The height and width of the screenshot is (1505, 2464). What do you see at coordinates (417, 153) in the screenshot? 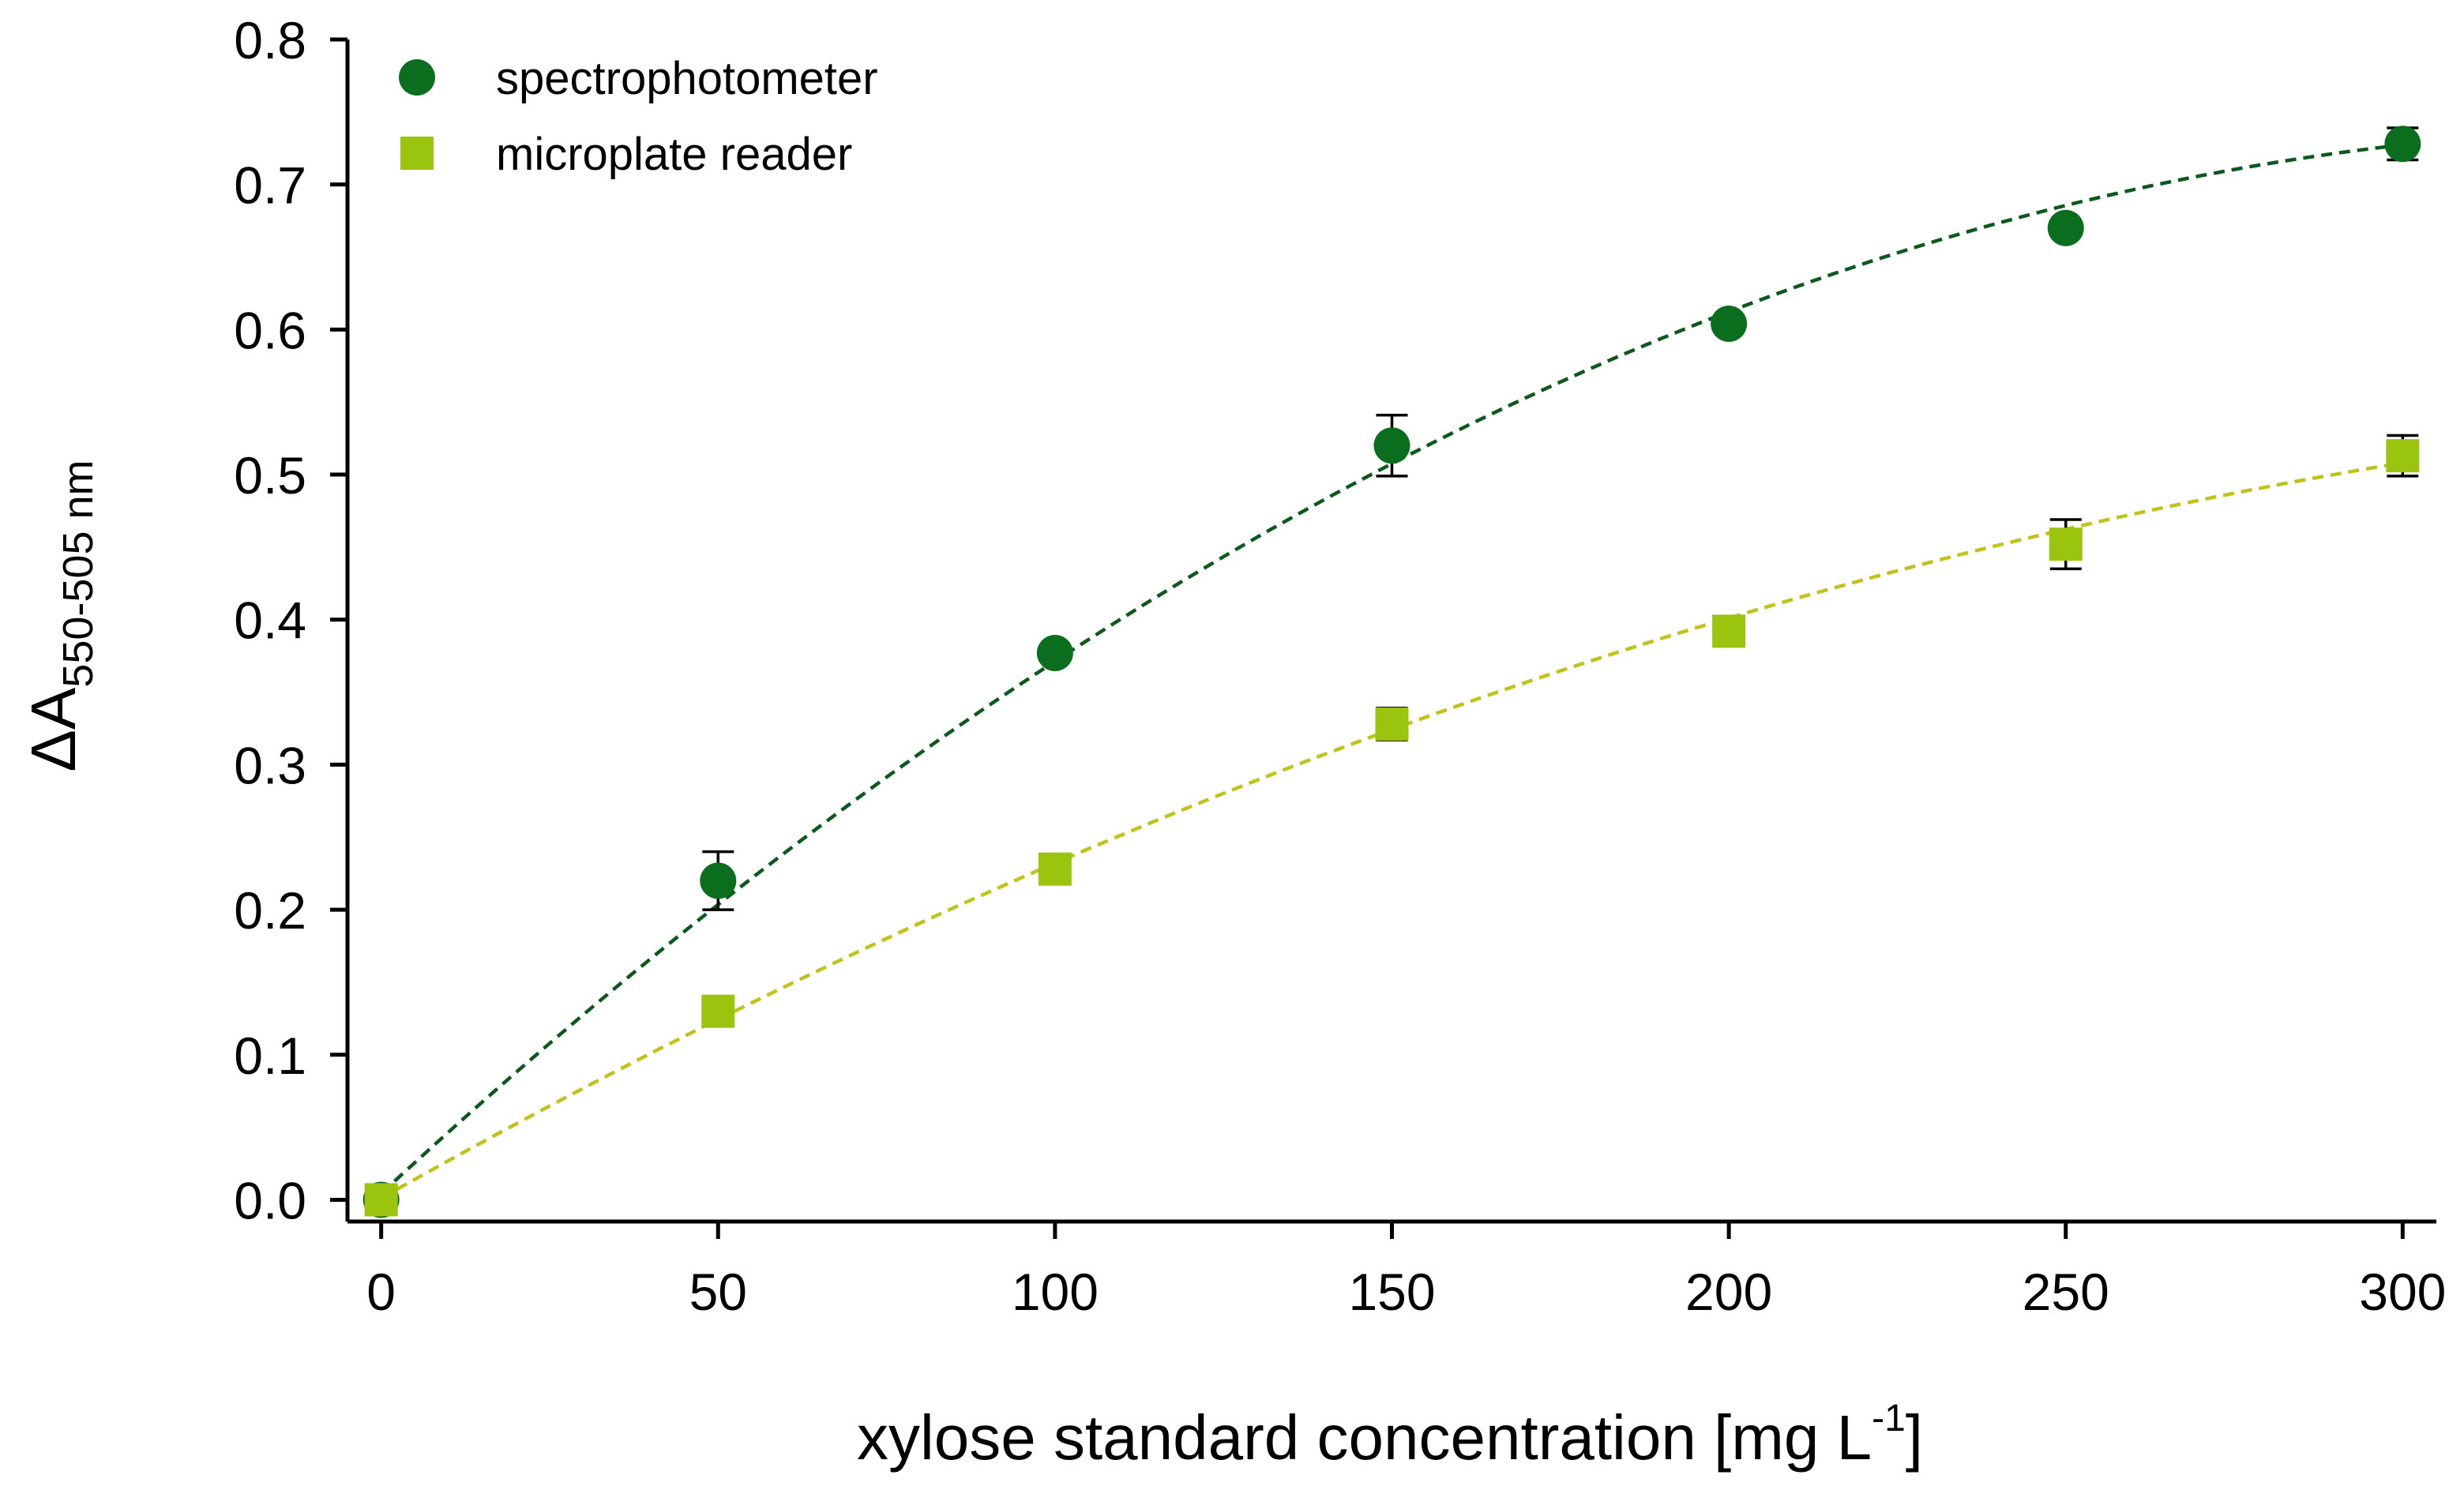
I see `legend-marker-microplate-reader` at bounding box center [417, 153].